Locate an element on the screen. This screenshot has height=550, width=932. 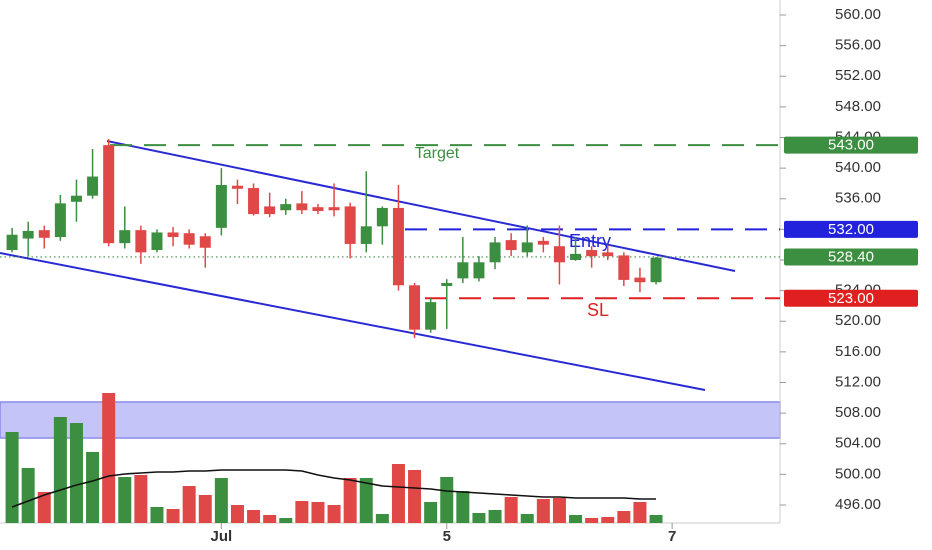
x-tick-label: 5 is located at coordinates (447, 536).